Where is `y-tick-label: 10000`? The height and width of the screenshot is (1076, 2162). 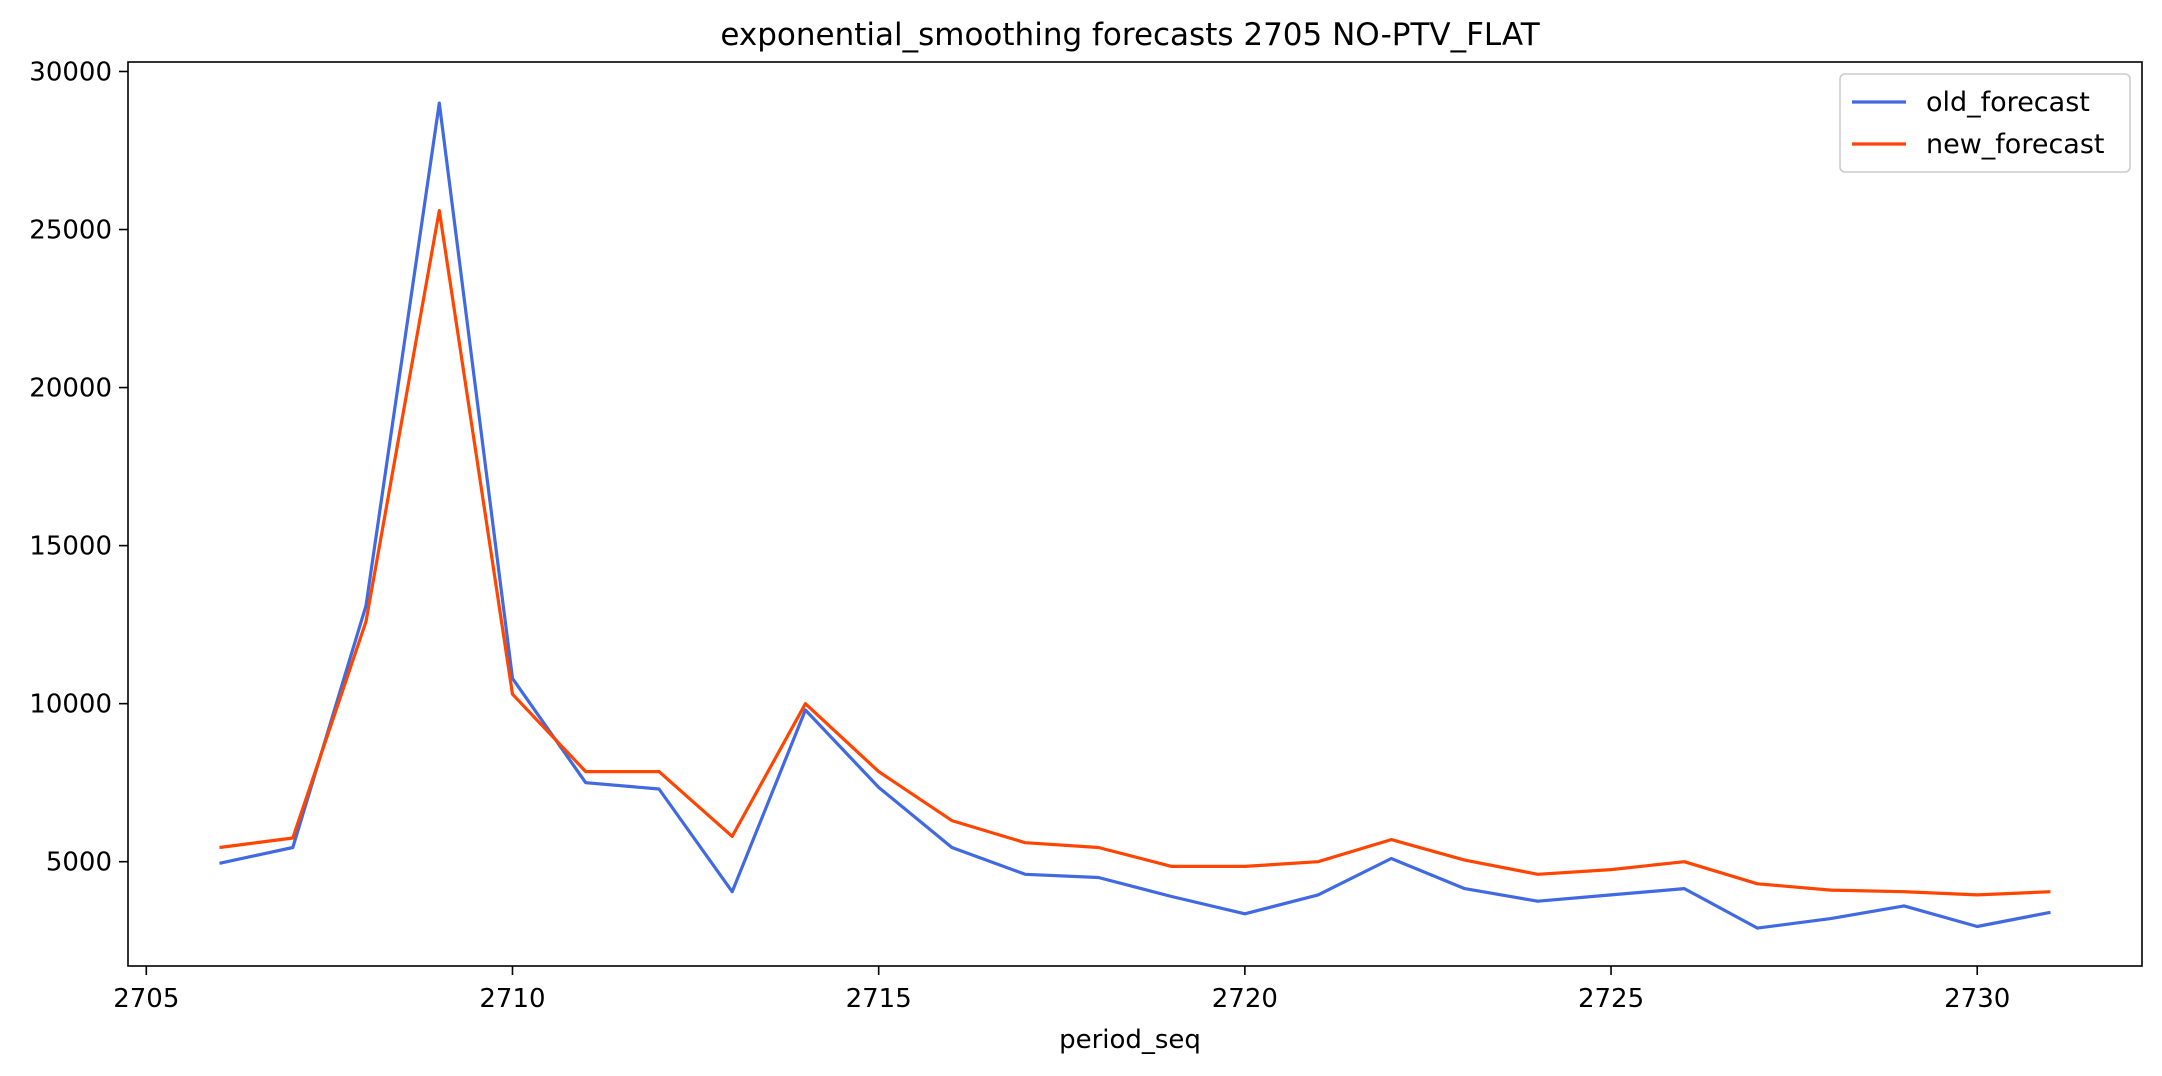
y-tick-label: 10000 is located at coordinates (70, 705).